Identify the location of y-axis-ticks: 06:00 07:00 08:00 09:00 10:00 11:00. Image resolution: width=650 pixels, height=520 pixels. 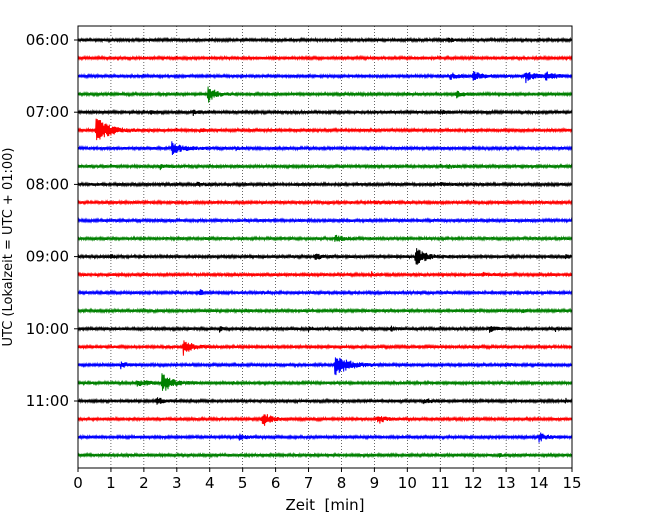
(52, 220).